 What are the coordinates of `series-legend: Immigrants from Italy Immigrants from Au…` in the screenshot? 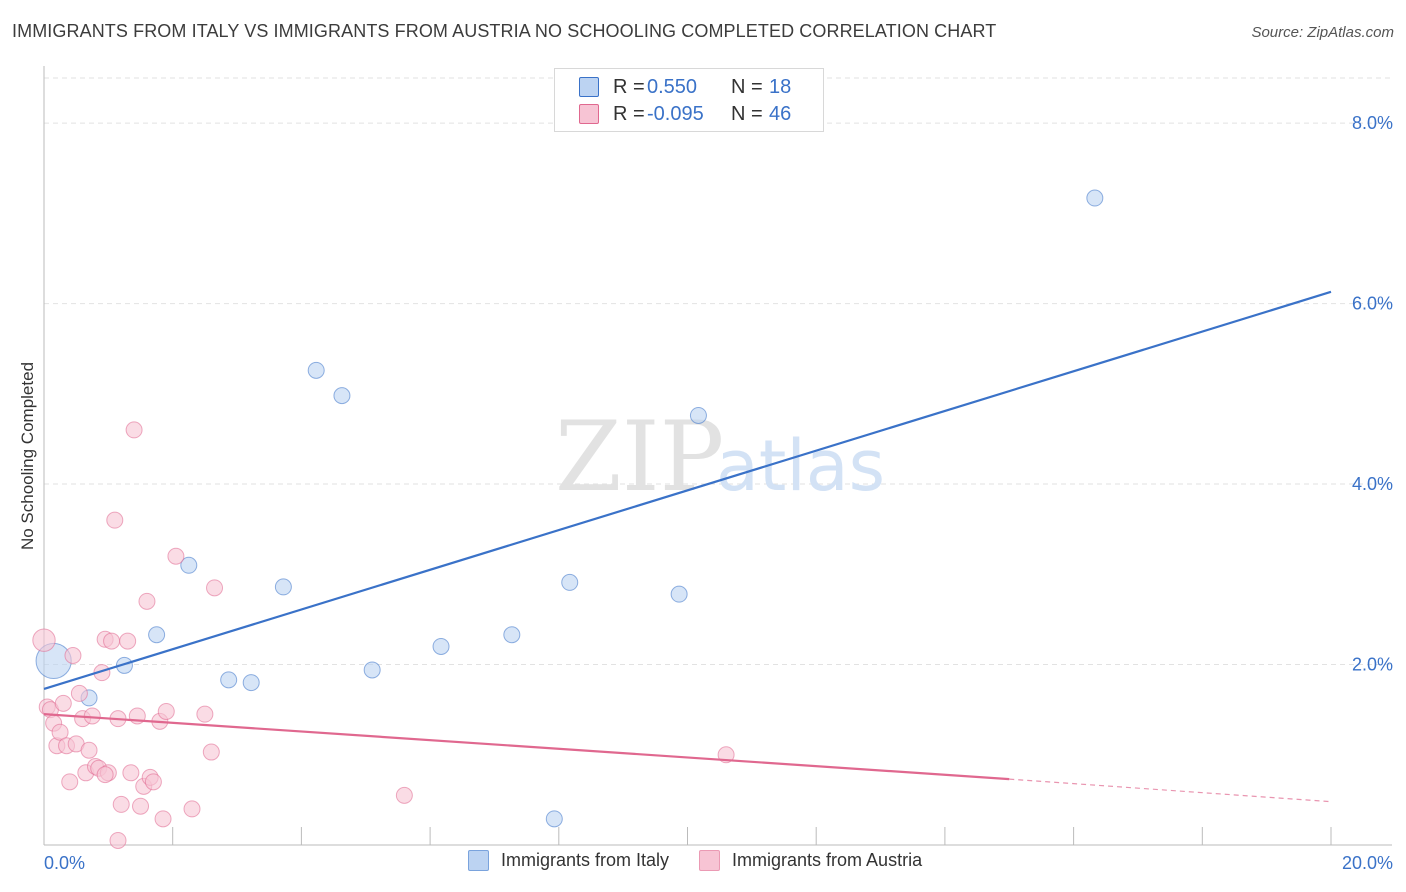 It's located at (710, 860).